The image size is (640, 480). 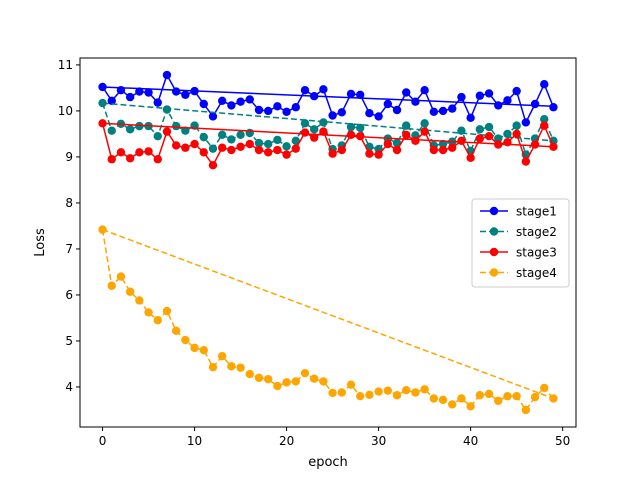 What do you see at coordinates (69, 387) in the screenshot?
I see `y-tick-label: 4` at bounding box center [69, 387].